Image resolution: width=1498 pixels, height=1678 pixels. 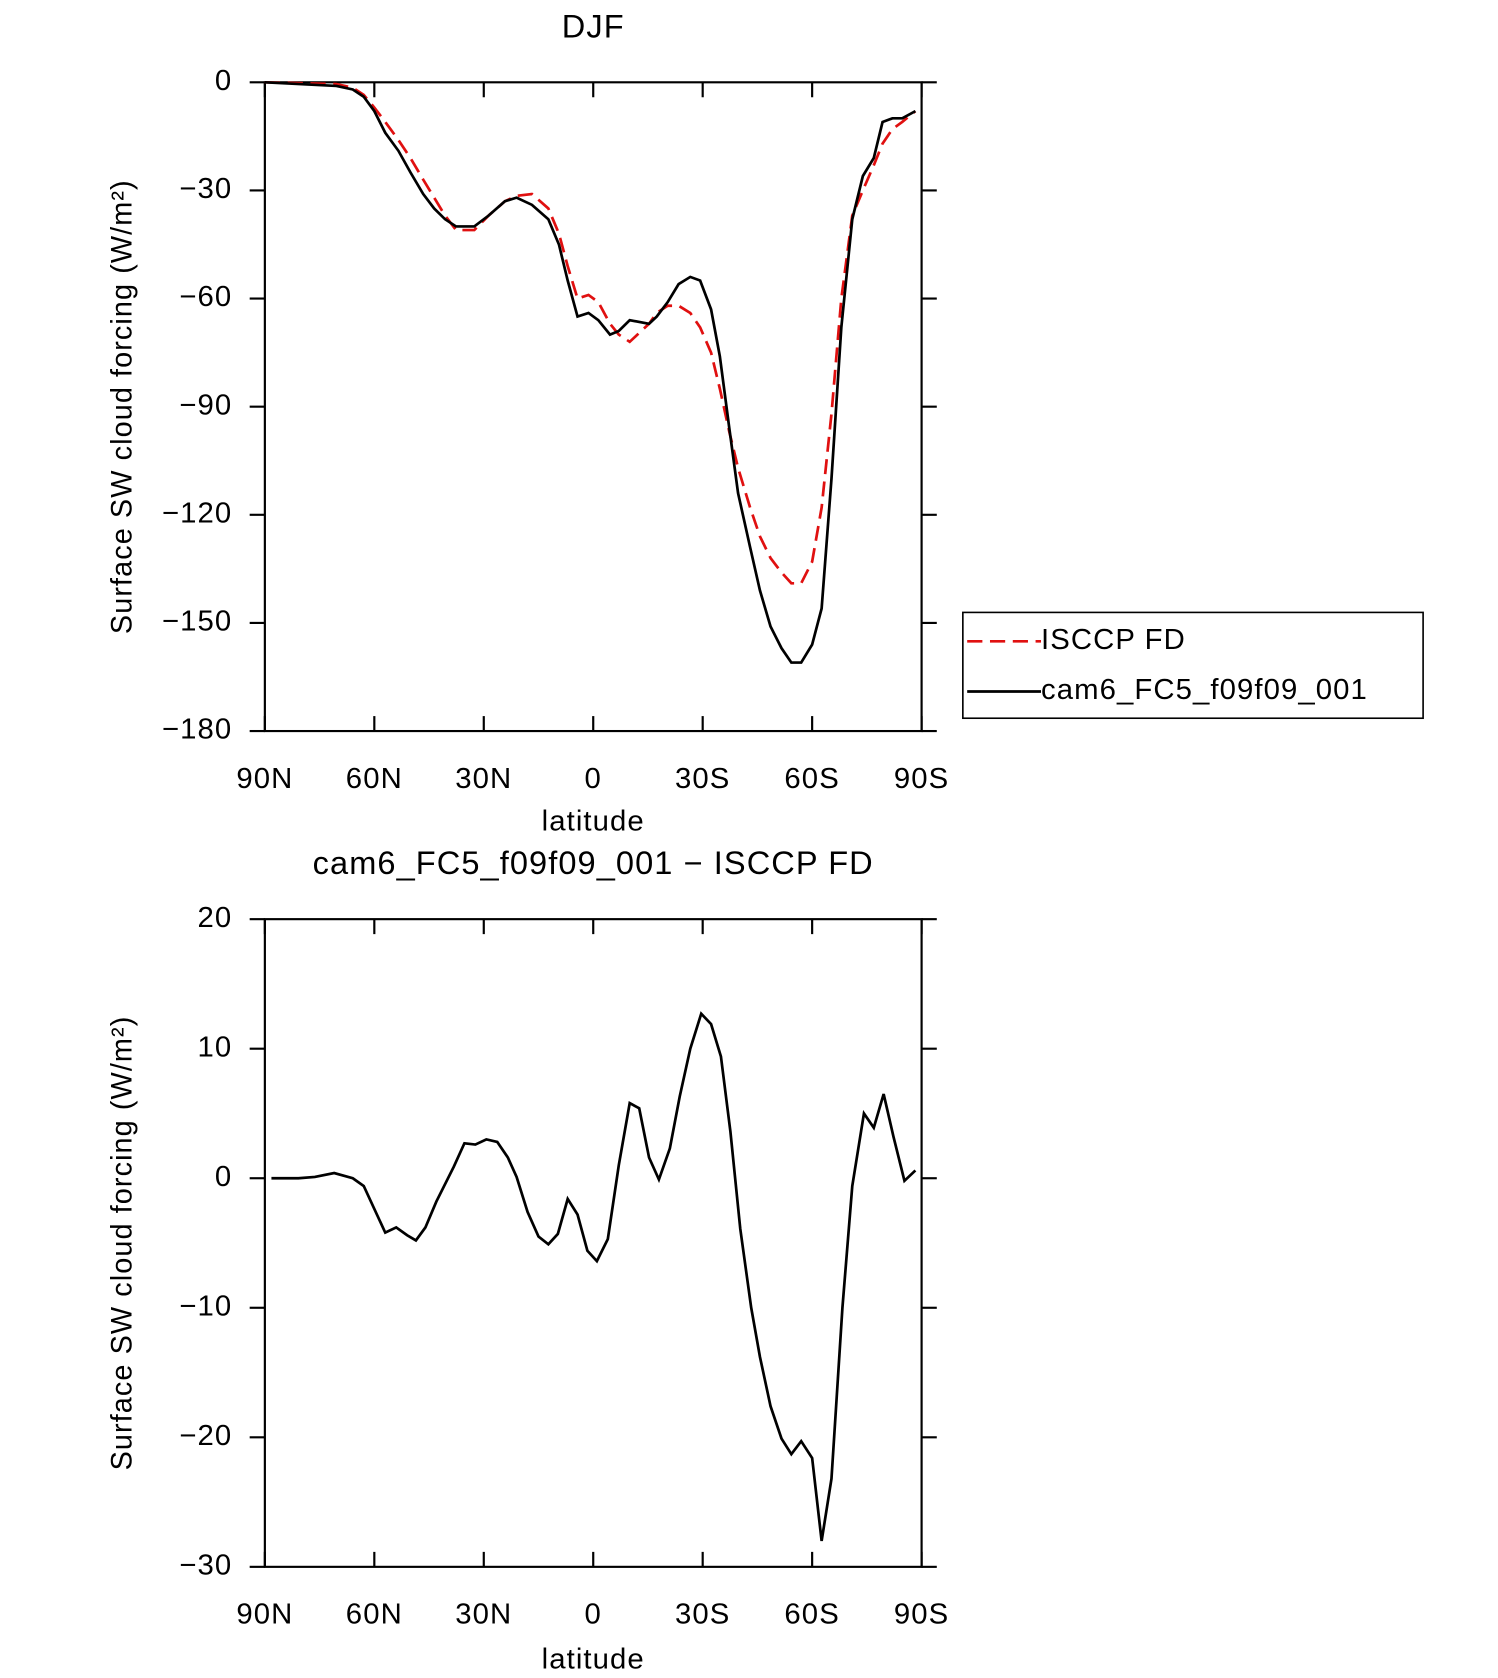 I want to click on y-tick-label: 10, so click(x=215, y=1048).